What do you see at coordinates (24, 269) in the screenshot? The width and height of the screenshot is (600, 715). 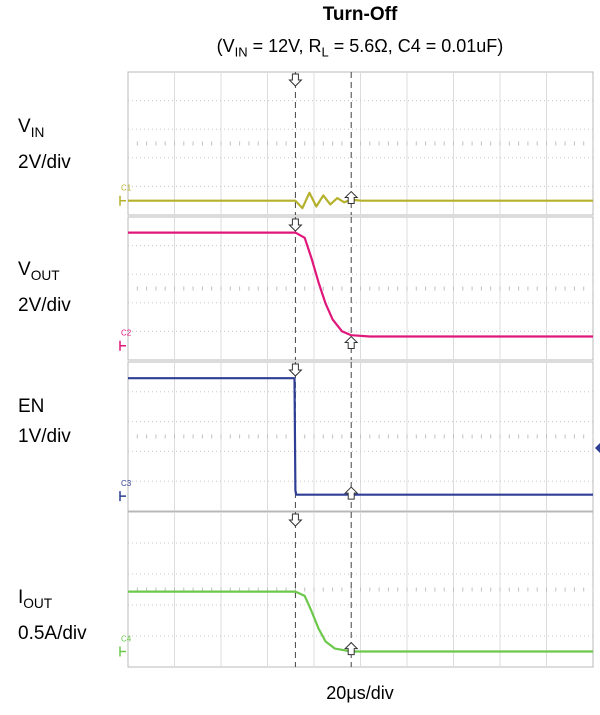 I see `vout-name-main: V` at bounding box center [24, 269].